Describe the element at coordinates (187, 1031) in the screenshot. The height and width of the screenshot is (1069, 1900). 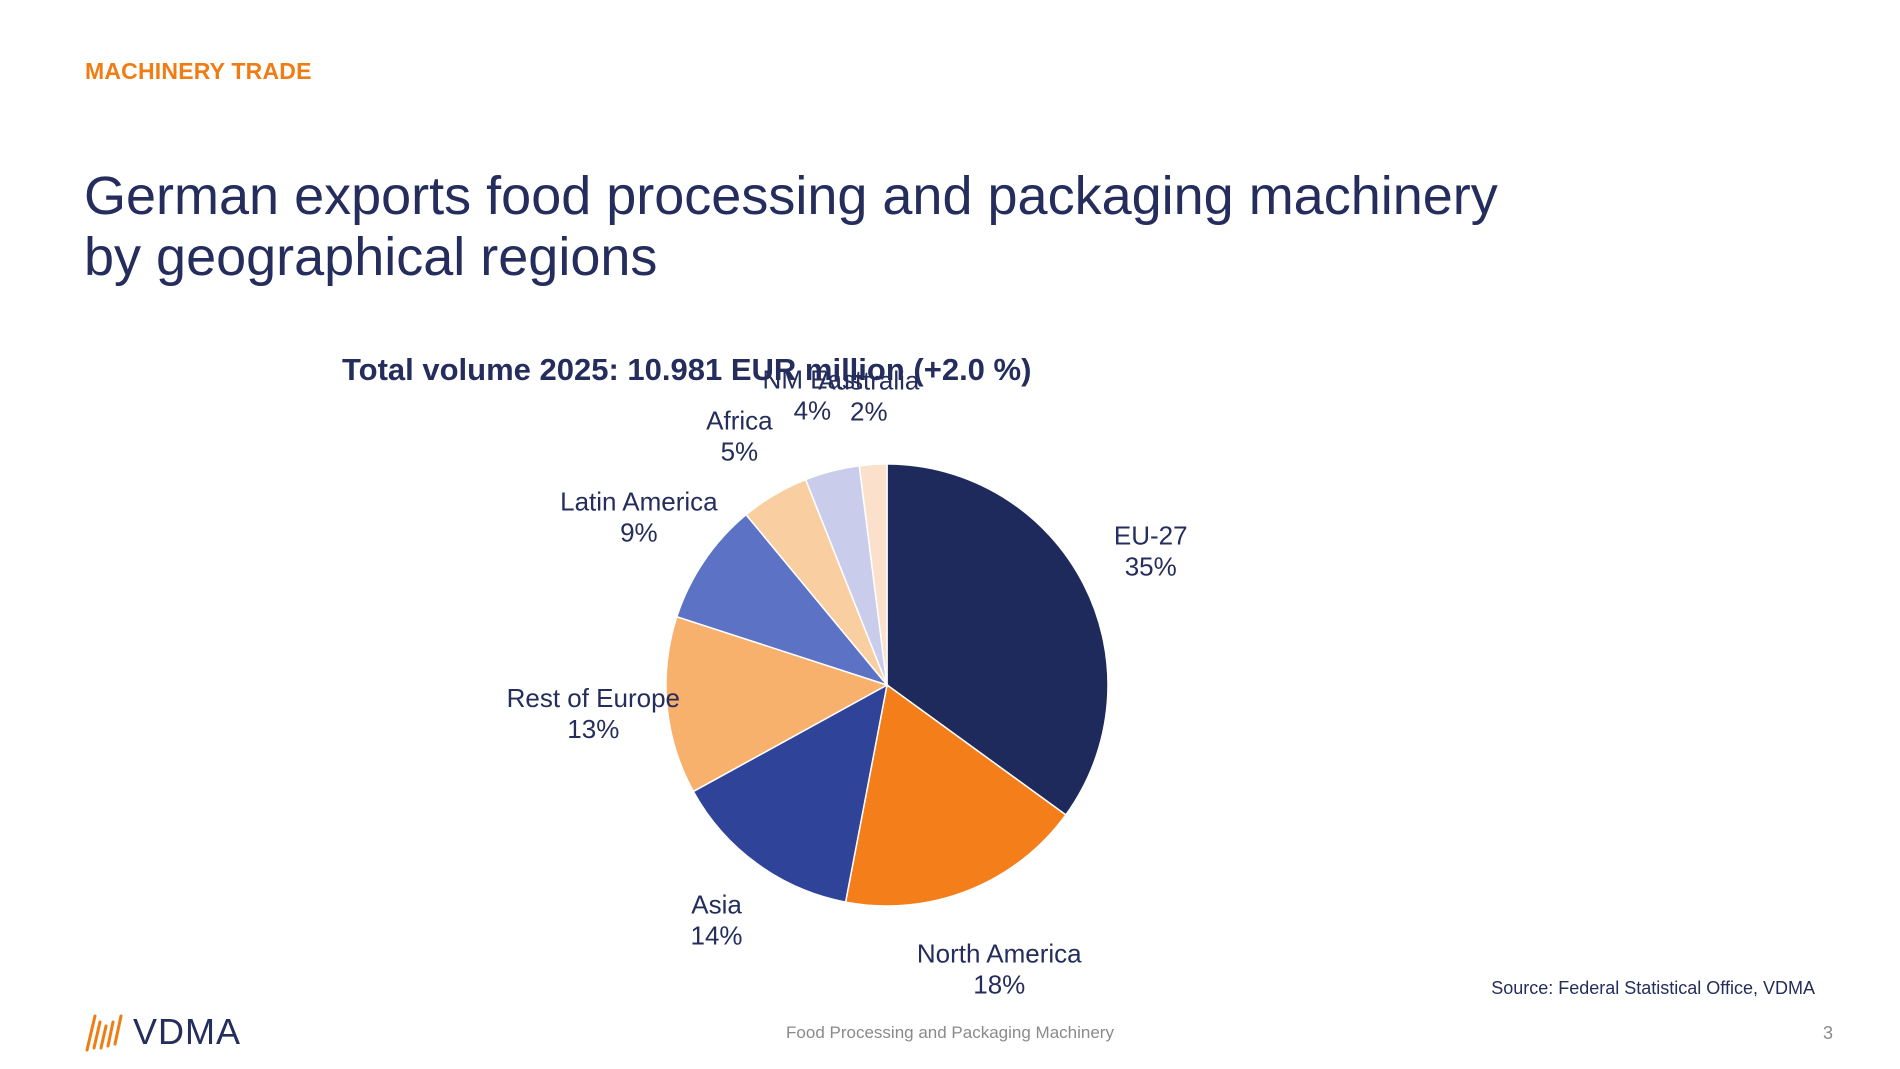
I see `logo-text: VDMA` at that location.